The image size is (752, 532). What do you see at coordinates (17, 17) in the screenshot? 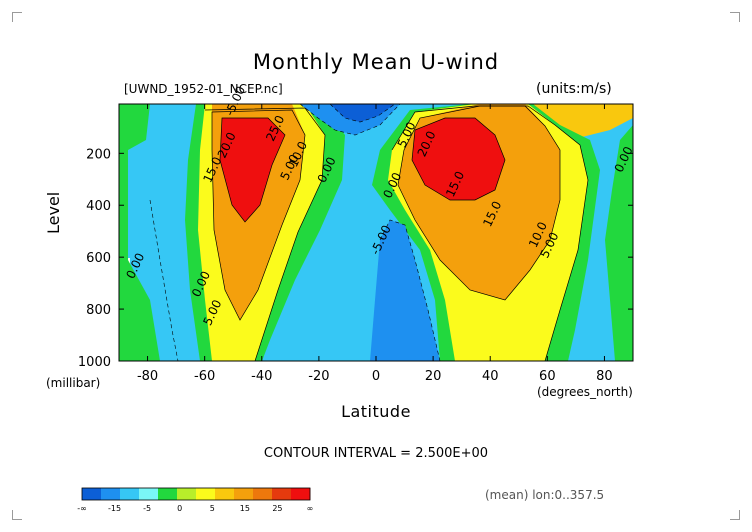
I see `crop-mark-top-left` at bounding box center [17, 17].